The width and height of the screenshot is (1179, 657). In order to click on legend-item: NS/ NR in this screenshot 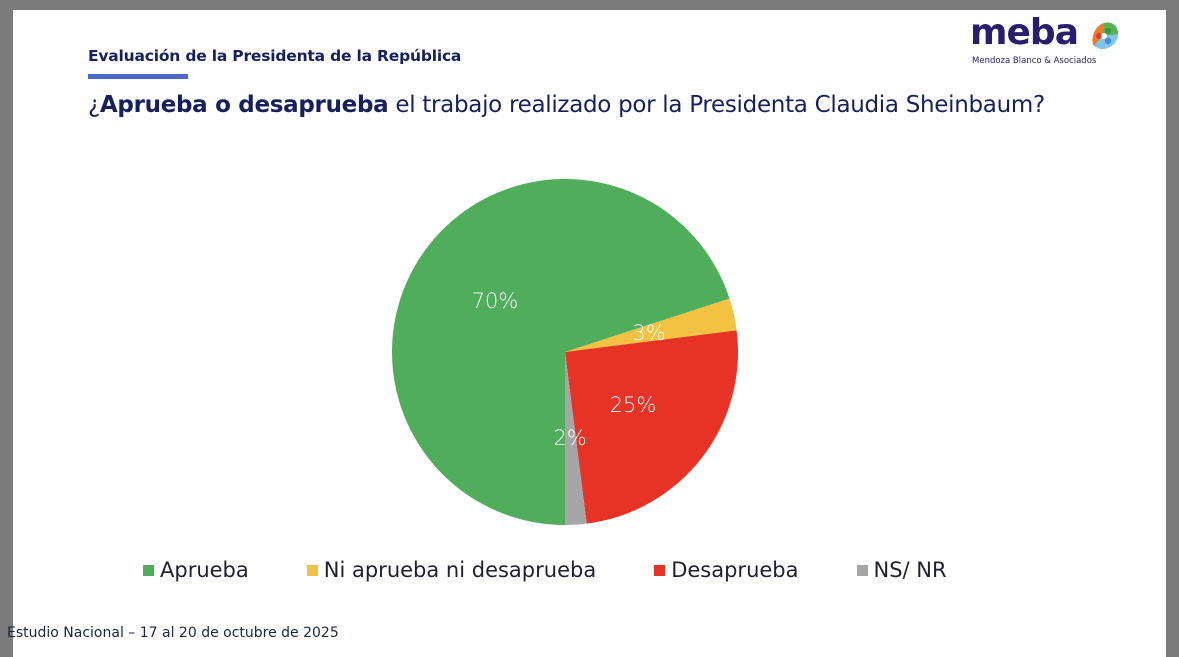, I will do `click(901, 570)`.